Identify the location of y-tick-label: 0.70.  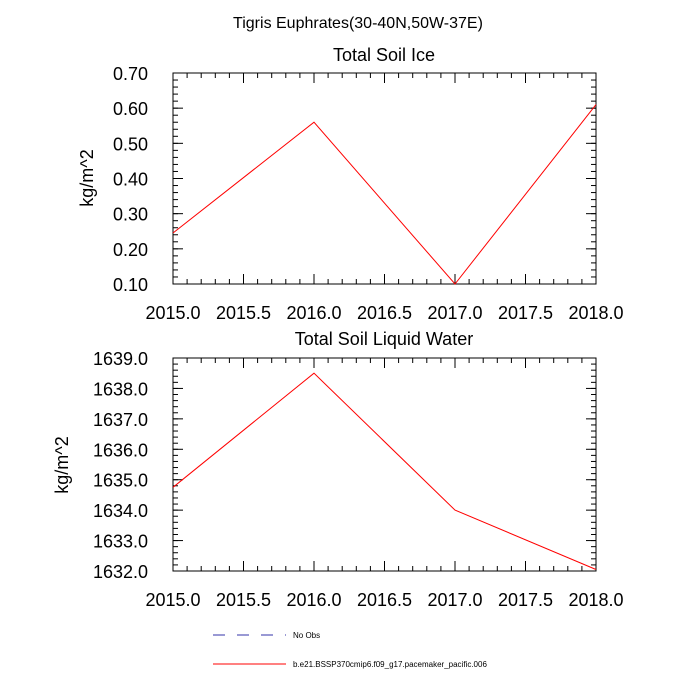
(130, 74).